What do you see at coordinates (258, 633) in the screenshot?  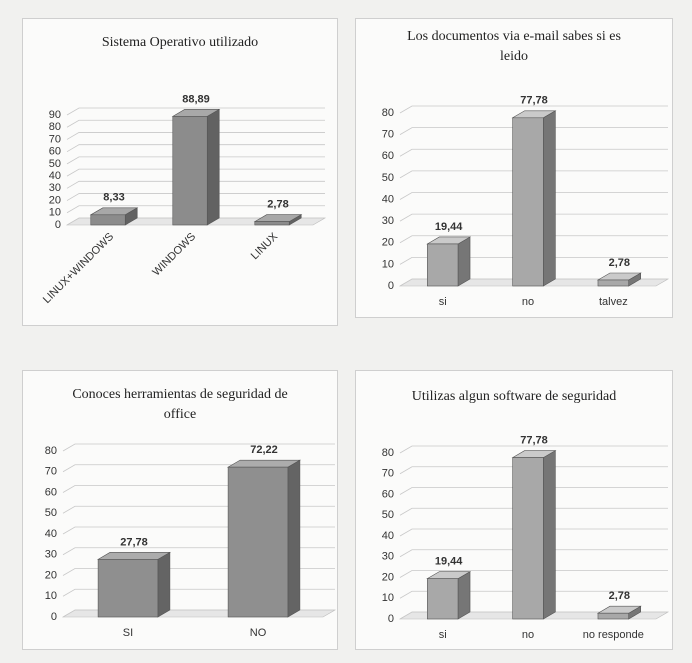 I see `x-tick-label: NO` at bounding box center [258, 633].